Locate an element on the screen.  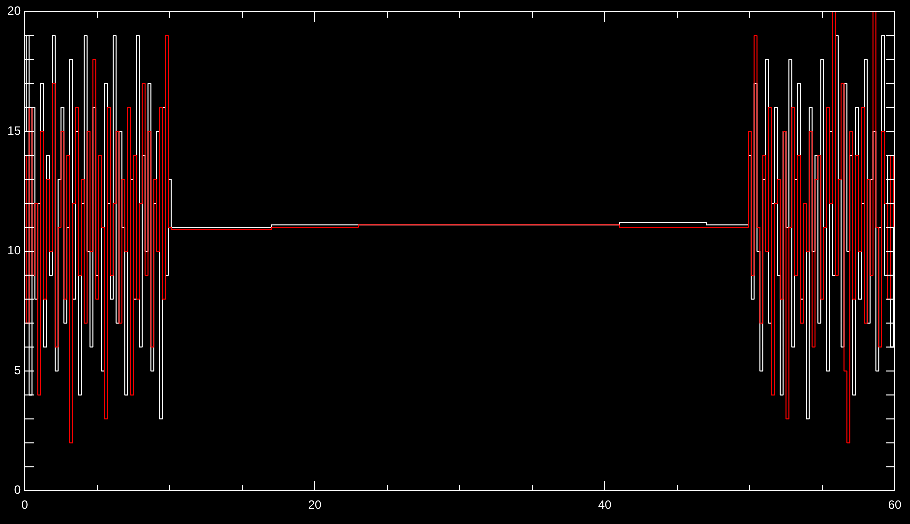
y-tick-label: 0 is located at coordinates (18, 490).